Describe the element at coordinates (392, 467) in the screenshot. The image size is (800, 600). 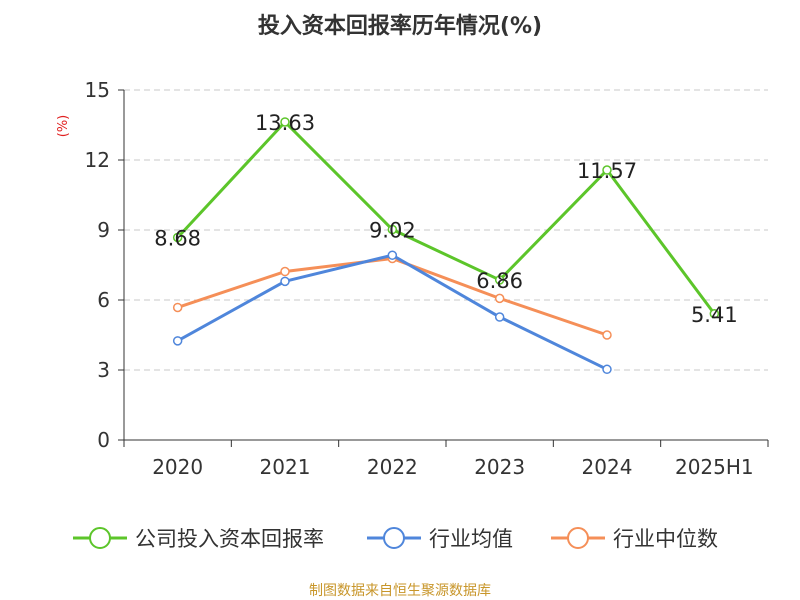
I see `x-tick-label: 2022` at that location.